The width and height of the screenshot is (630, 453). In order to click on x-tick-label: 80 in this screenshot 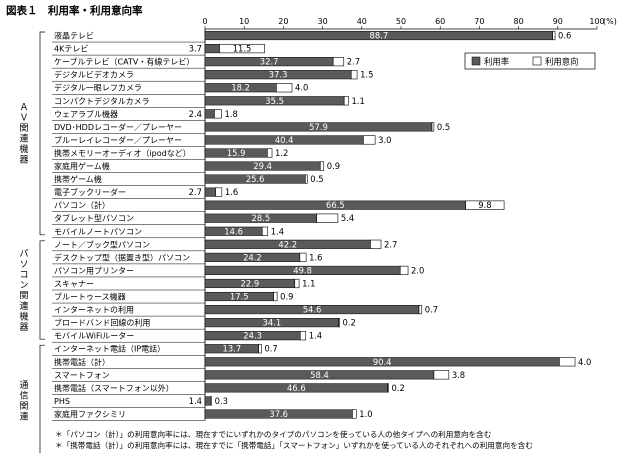, I will do `click(519, 21)`.